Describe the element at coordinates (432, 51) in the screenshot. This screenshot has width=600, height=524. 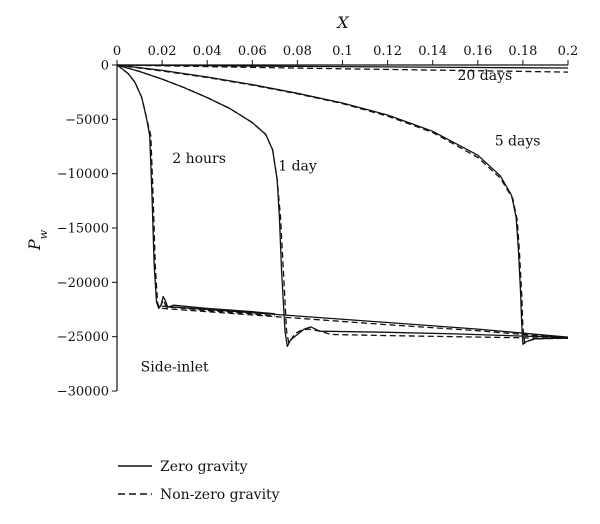
I see `x-tick-label: 0.14` at that location.